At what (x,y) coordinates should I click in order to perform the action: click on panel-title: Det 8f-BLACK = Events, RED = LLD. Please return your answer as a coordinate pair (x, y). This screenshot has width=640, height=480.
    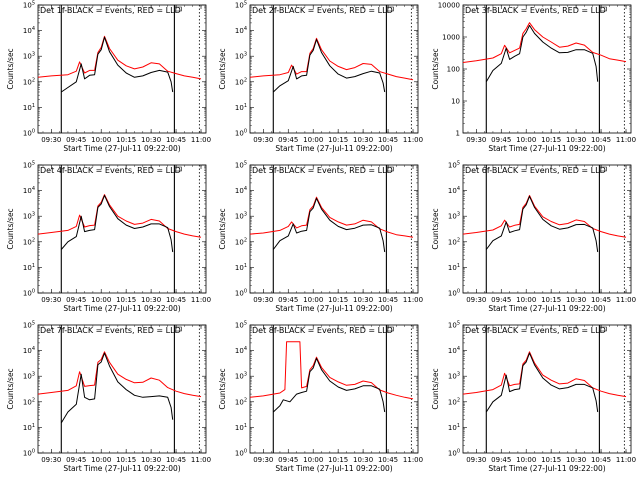
    Looking at the image, I should click on (322, 330).